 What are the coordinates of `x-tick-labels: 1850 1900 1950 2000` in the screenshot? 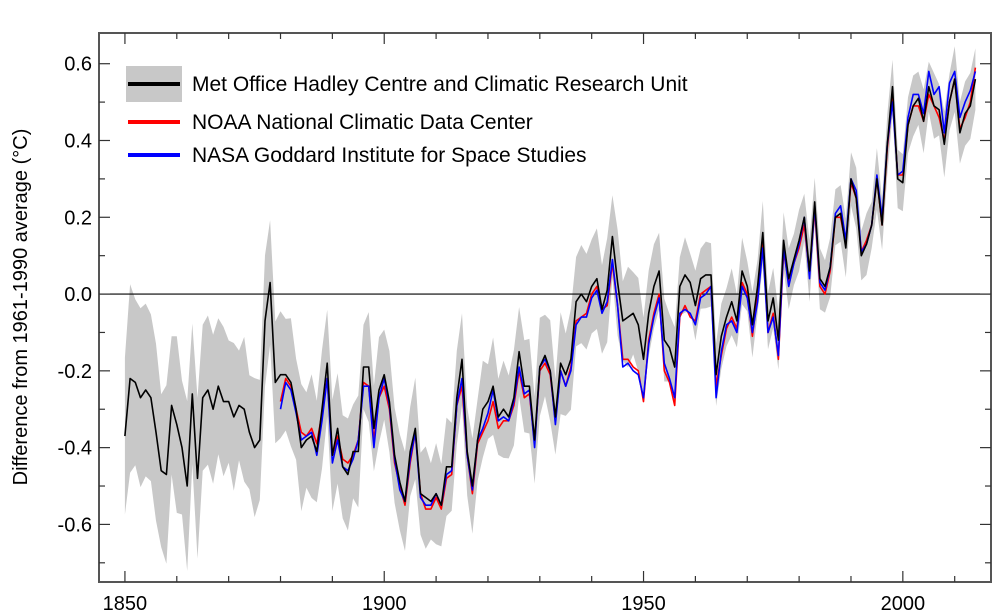 It's located at (514, 603).